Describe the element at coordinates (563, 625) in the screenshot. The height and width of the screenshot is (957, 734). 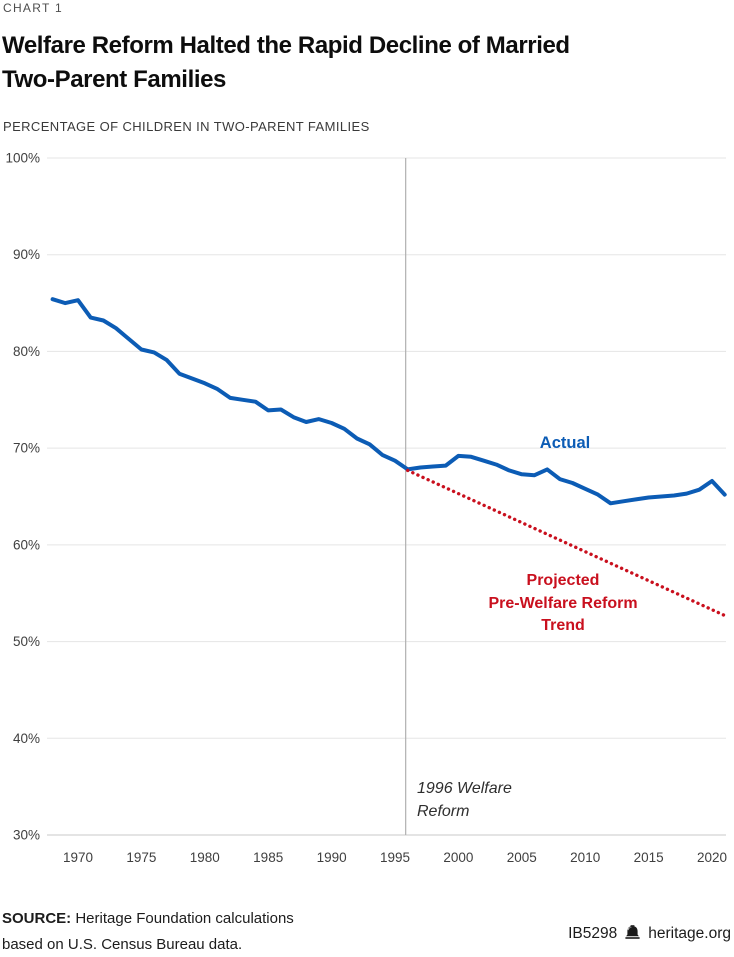
I see `projected-label-line3: Trend` at that location.